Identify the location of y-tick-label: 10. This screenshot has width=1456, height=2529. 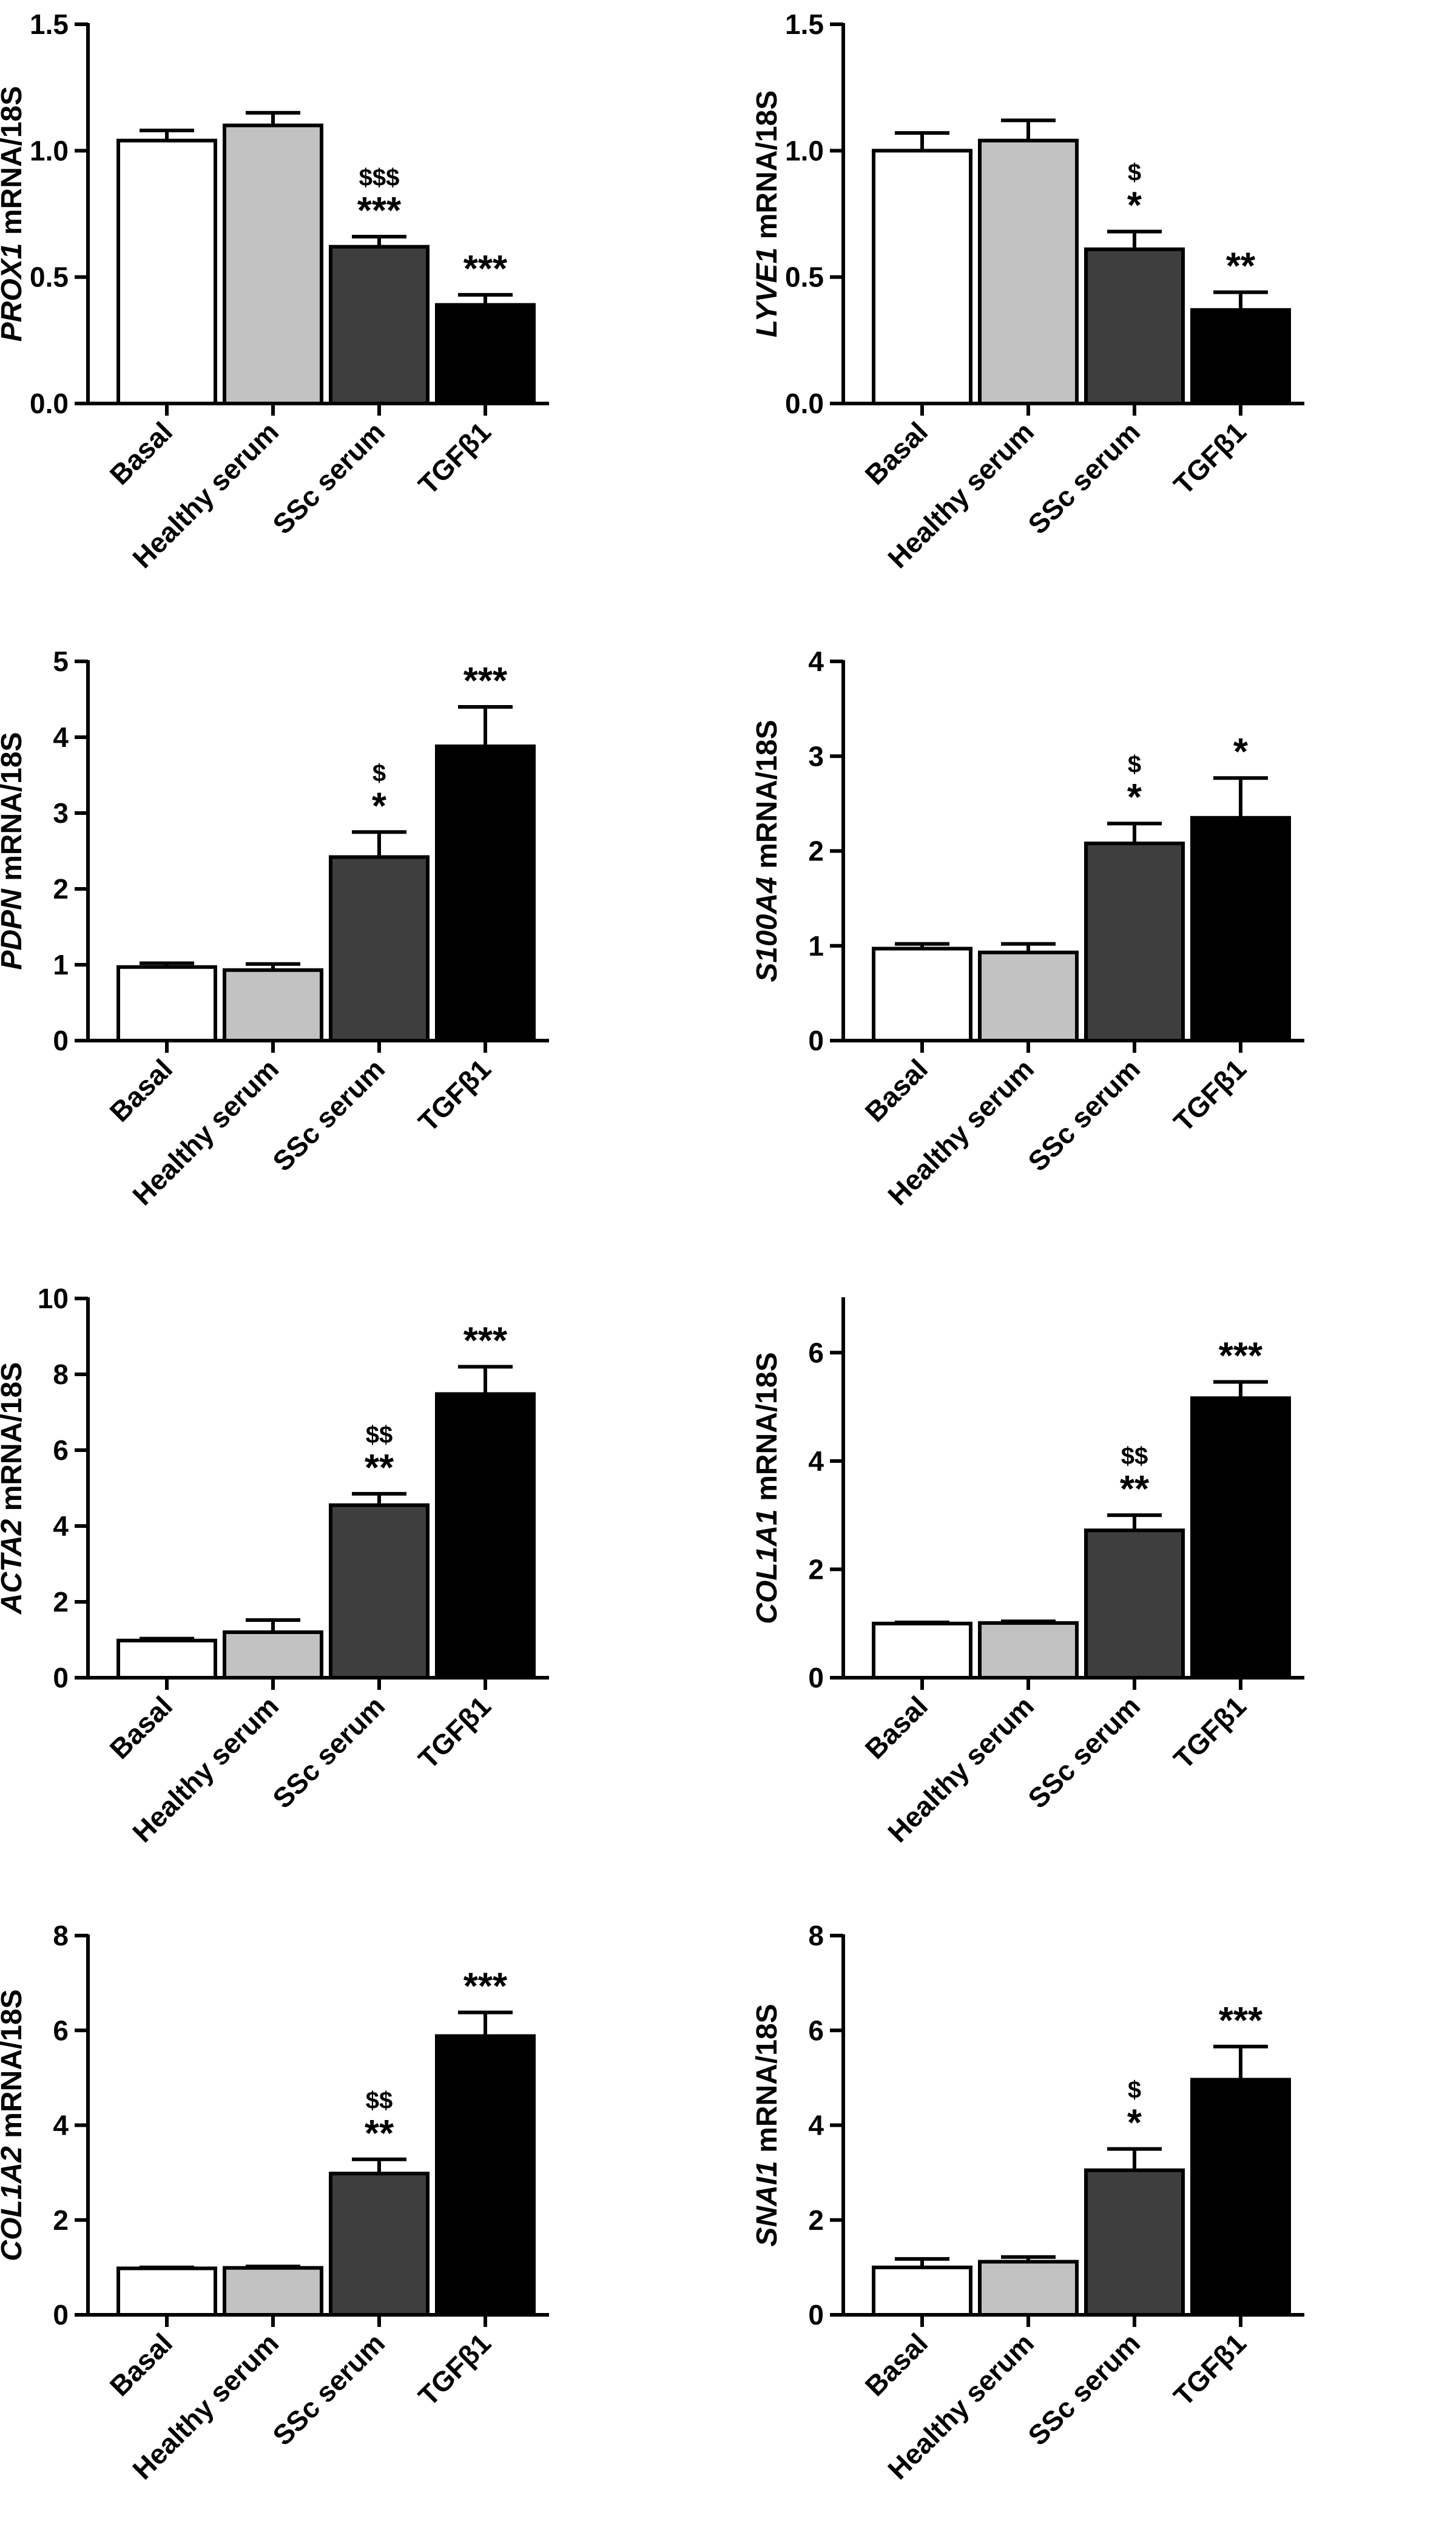
(53, 1298).